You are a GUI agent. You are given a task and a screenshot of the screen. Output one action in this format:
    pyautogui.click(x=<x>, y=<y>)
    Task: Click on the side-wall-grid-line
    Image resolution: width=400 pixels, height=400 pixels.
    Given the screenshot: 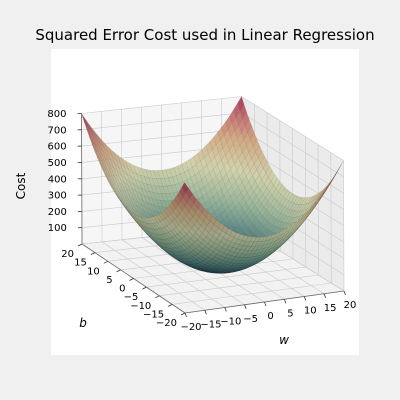 What is the action you would take?
    pyautogui.click(x=292, y=128)
    